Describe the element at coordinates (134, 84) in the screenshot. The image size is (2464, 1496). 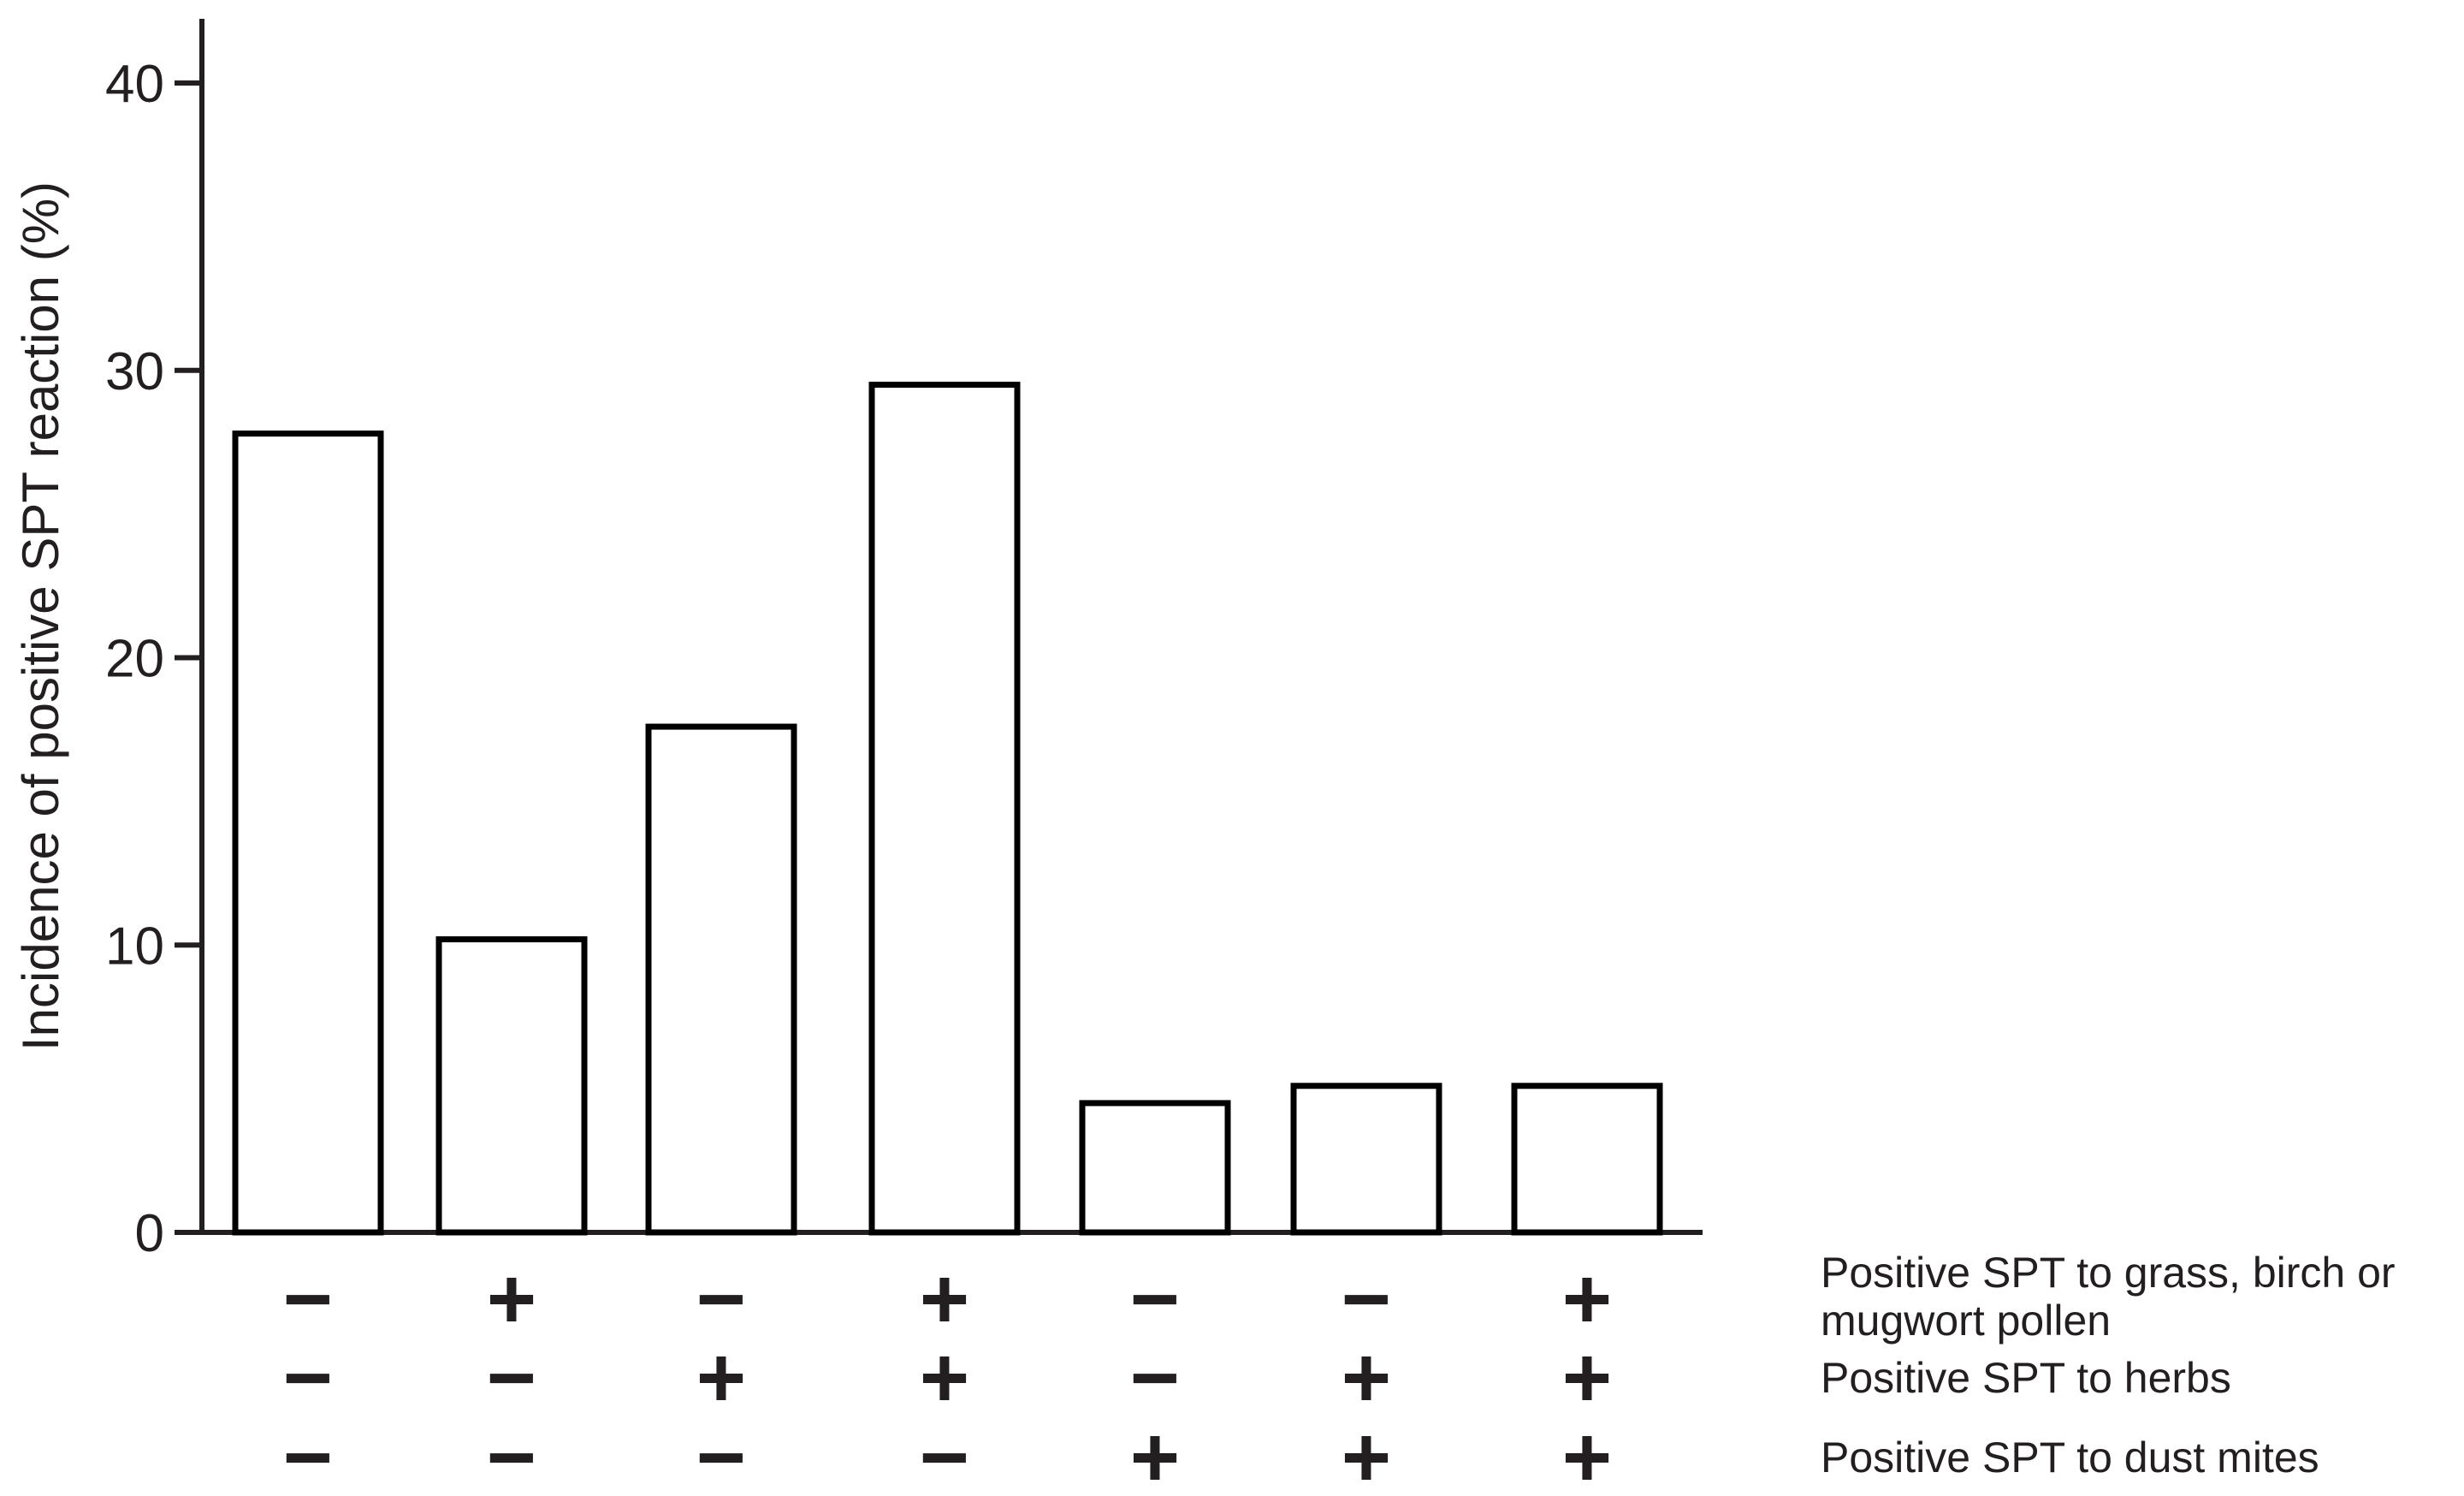
I see `y-tick-label: 40` at that location.